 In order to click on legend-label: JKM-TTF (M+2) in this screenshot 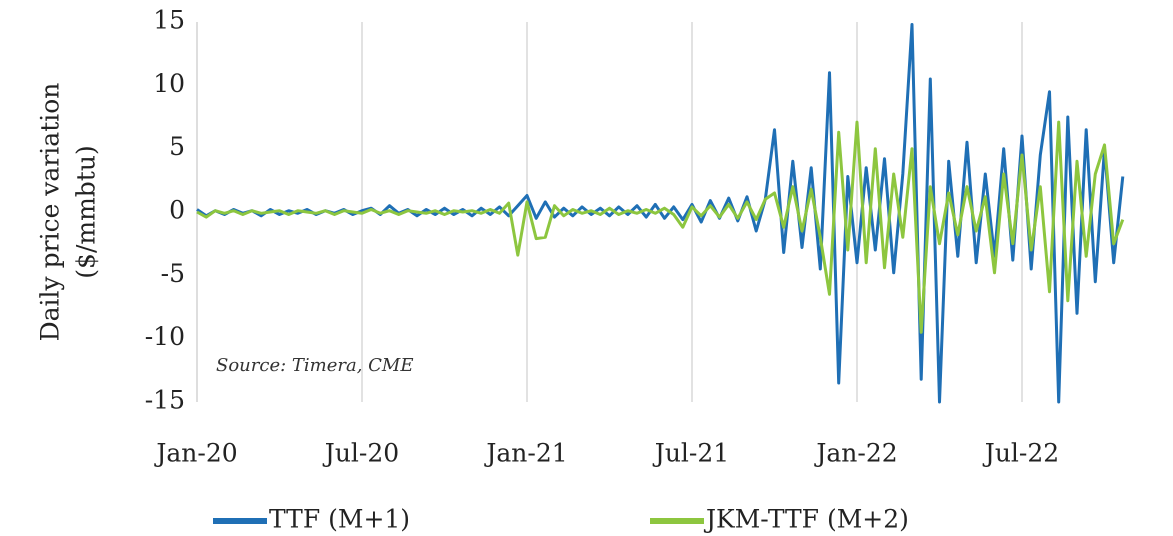, I will do `click(806, 519)`.